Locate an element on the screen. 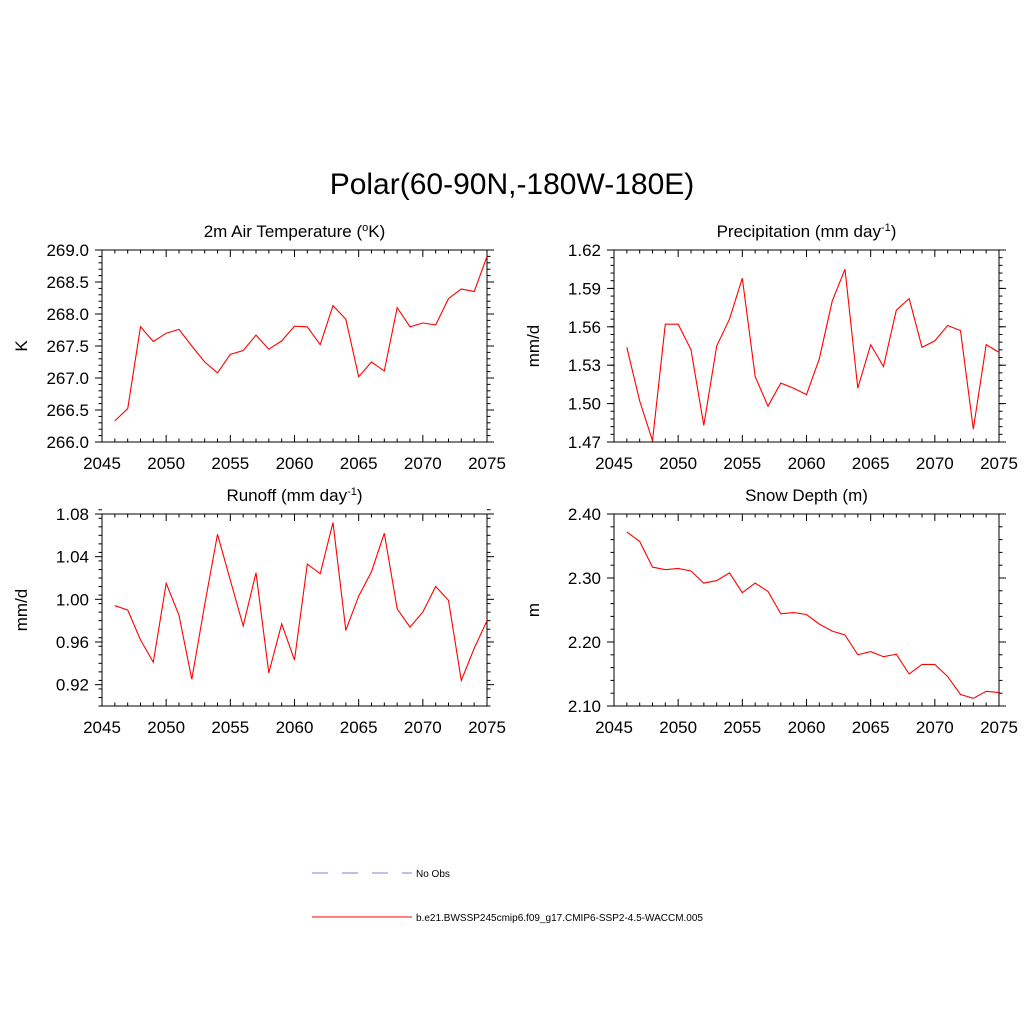 The width and height of the screenshot is (1024, 1024). series-line-precipitation is located at coordinates (813, 354).